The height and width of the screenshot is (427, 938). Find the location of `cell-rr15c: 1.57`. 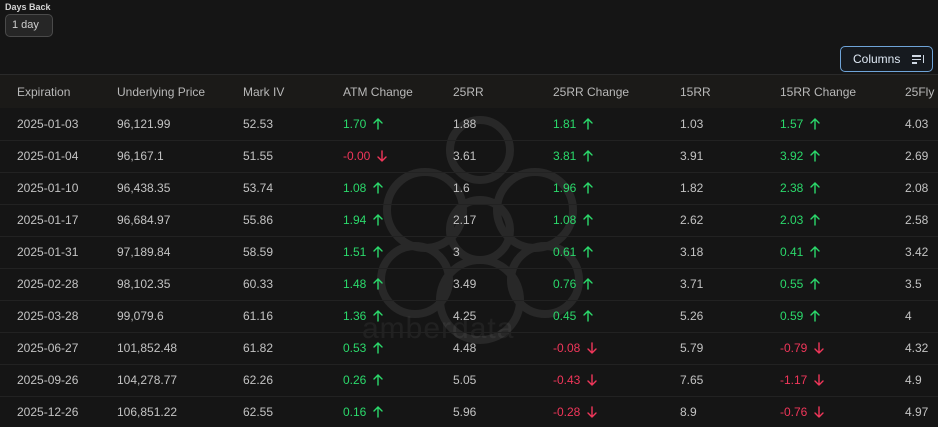

cell-rr15c: 1.57 is located at coordinates (800, 124).